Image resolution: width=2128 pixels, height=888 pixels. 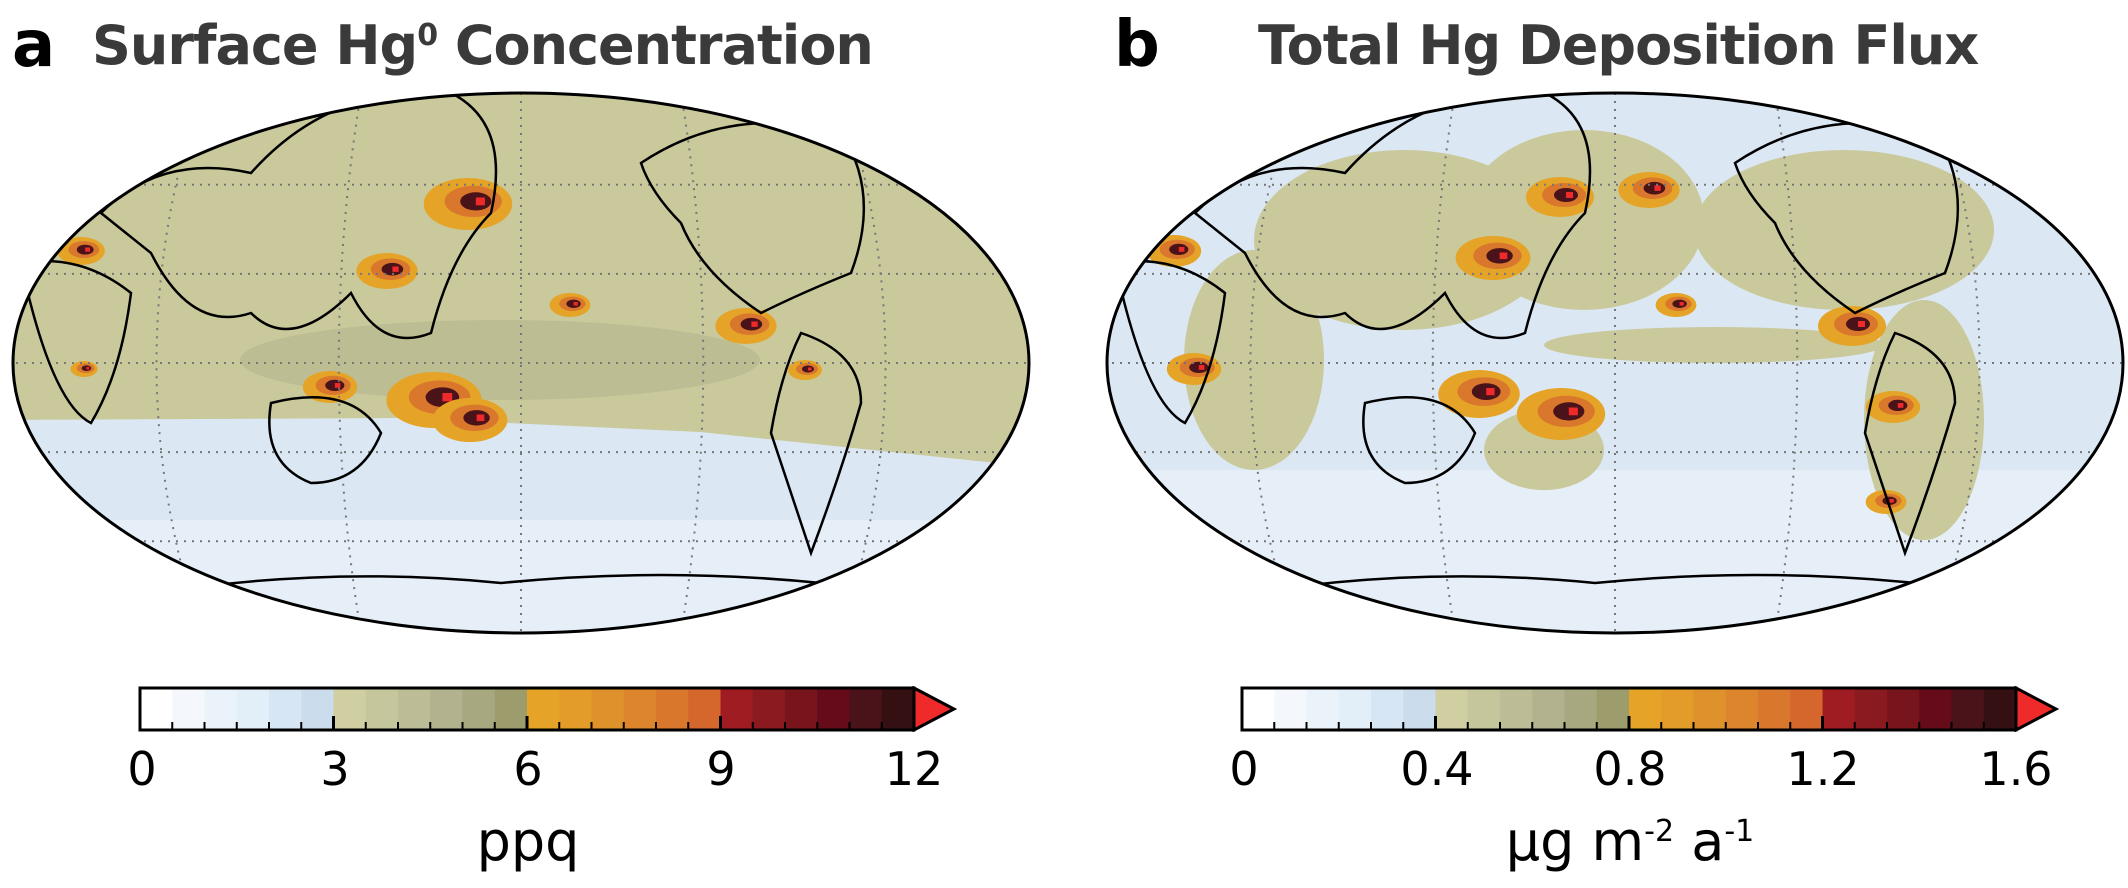 I want to click on unit-part: a, so click(x=1699, y=841).